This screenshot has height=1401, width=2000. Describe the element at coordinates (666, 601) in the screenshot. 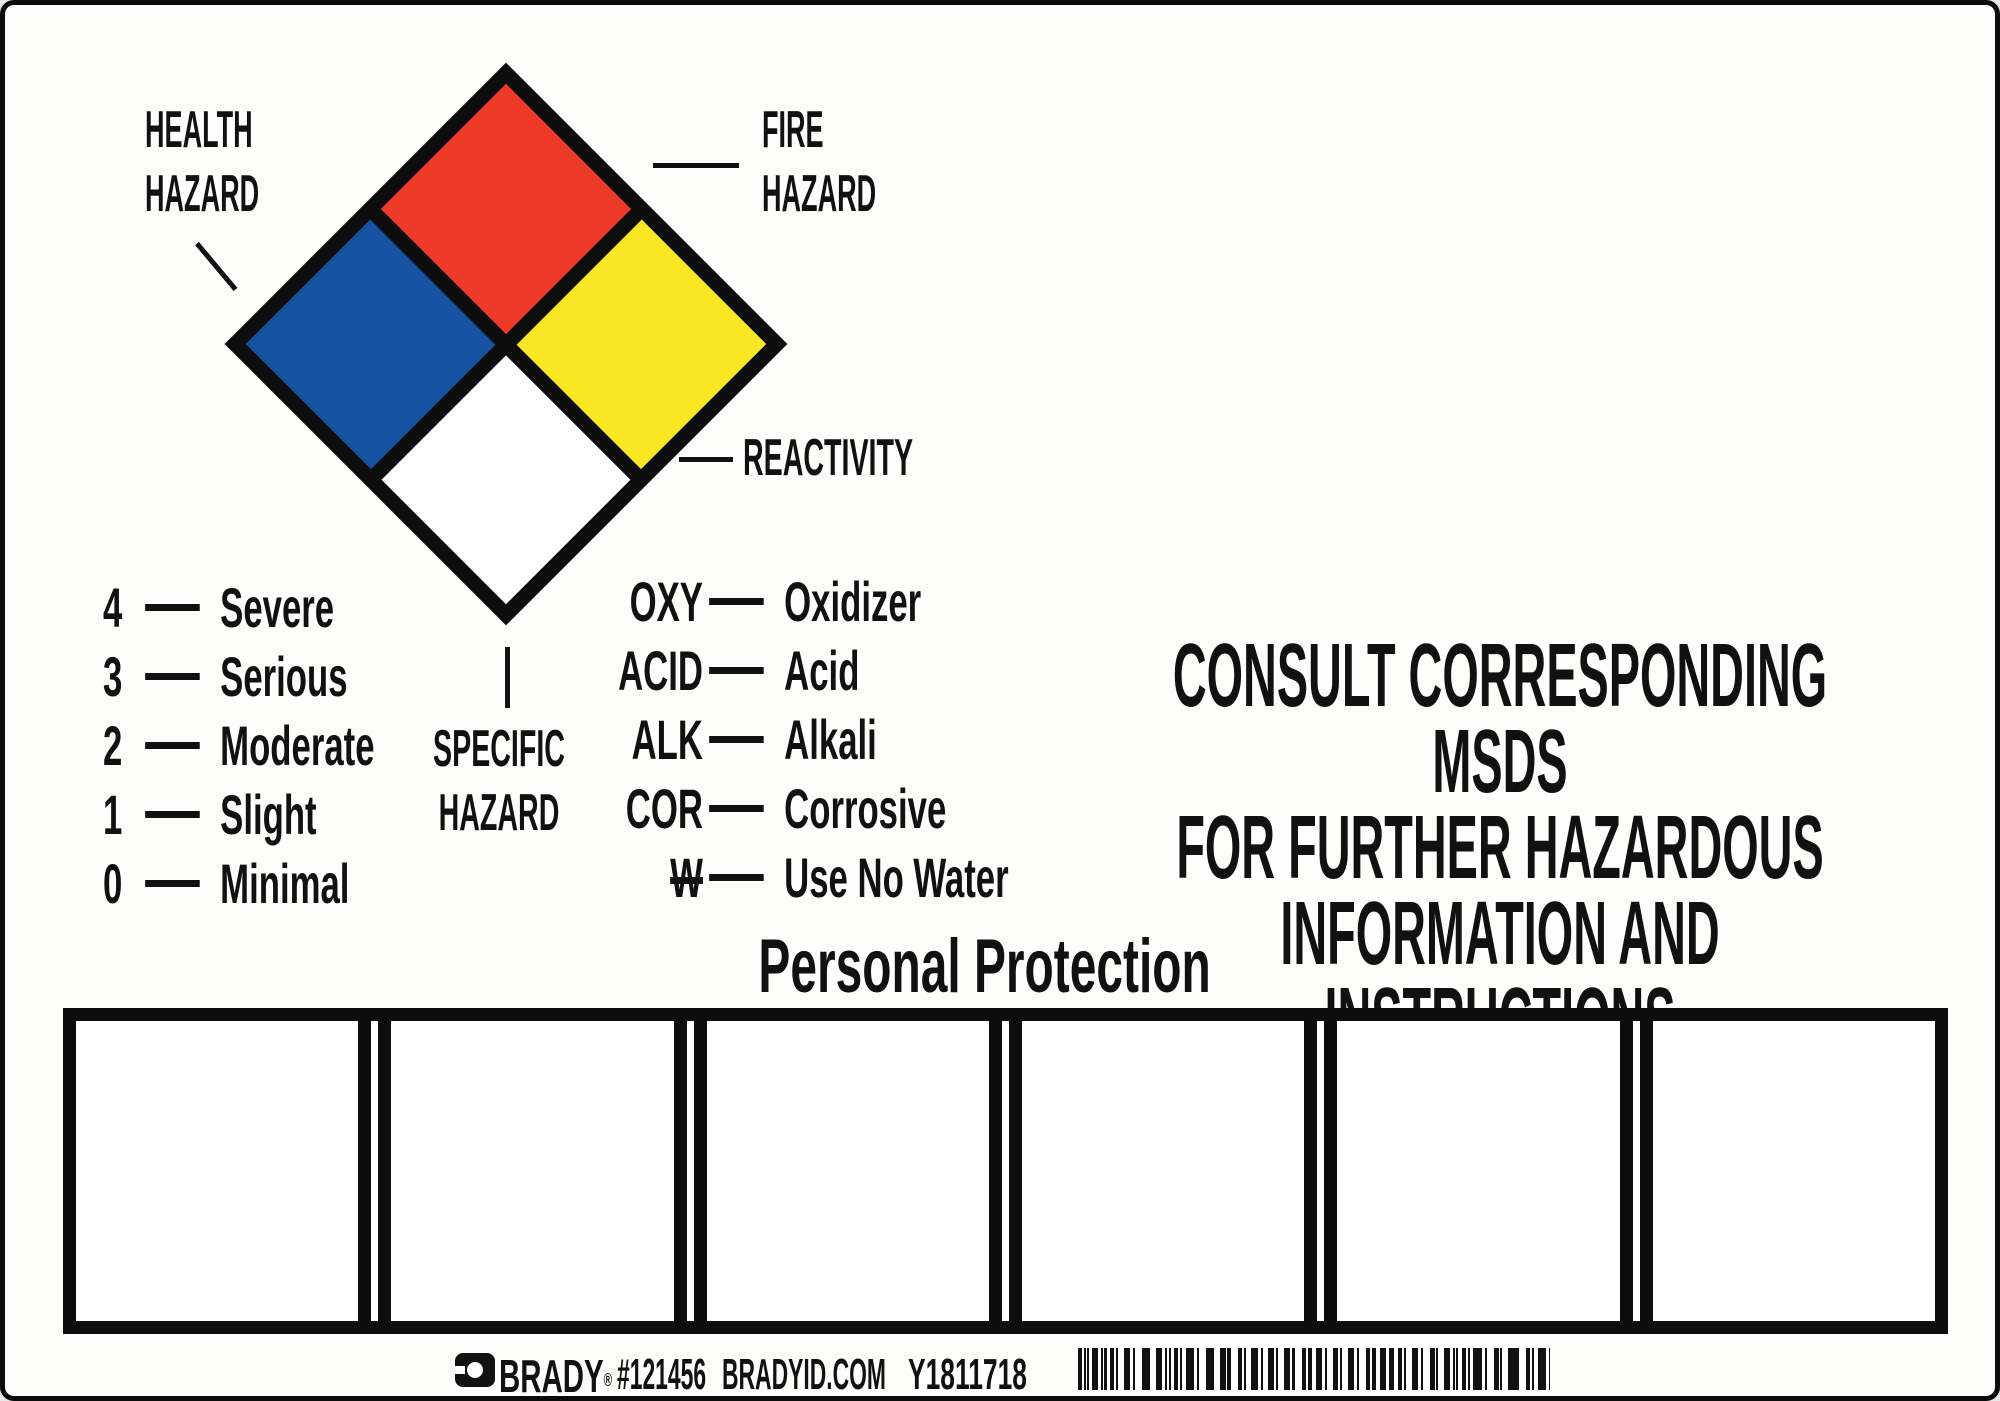

I see `code-abbr: OXY` at that location.